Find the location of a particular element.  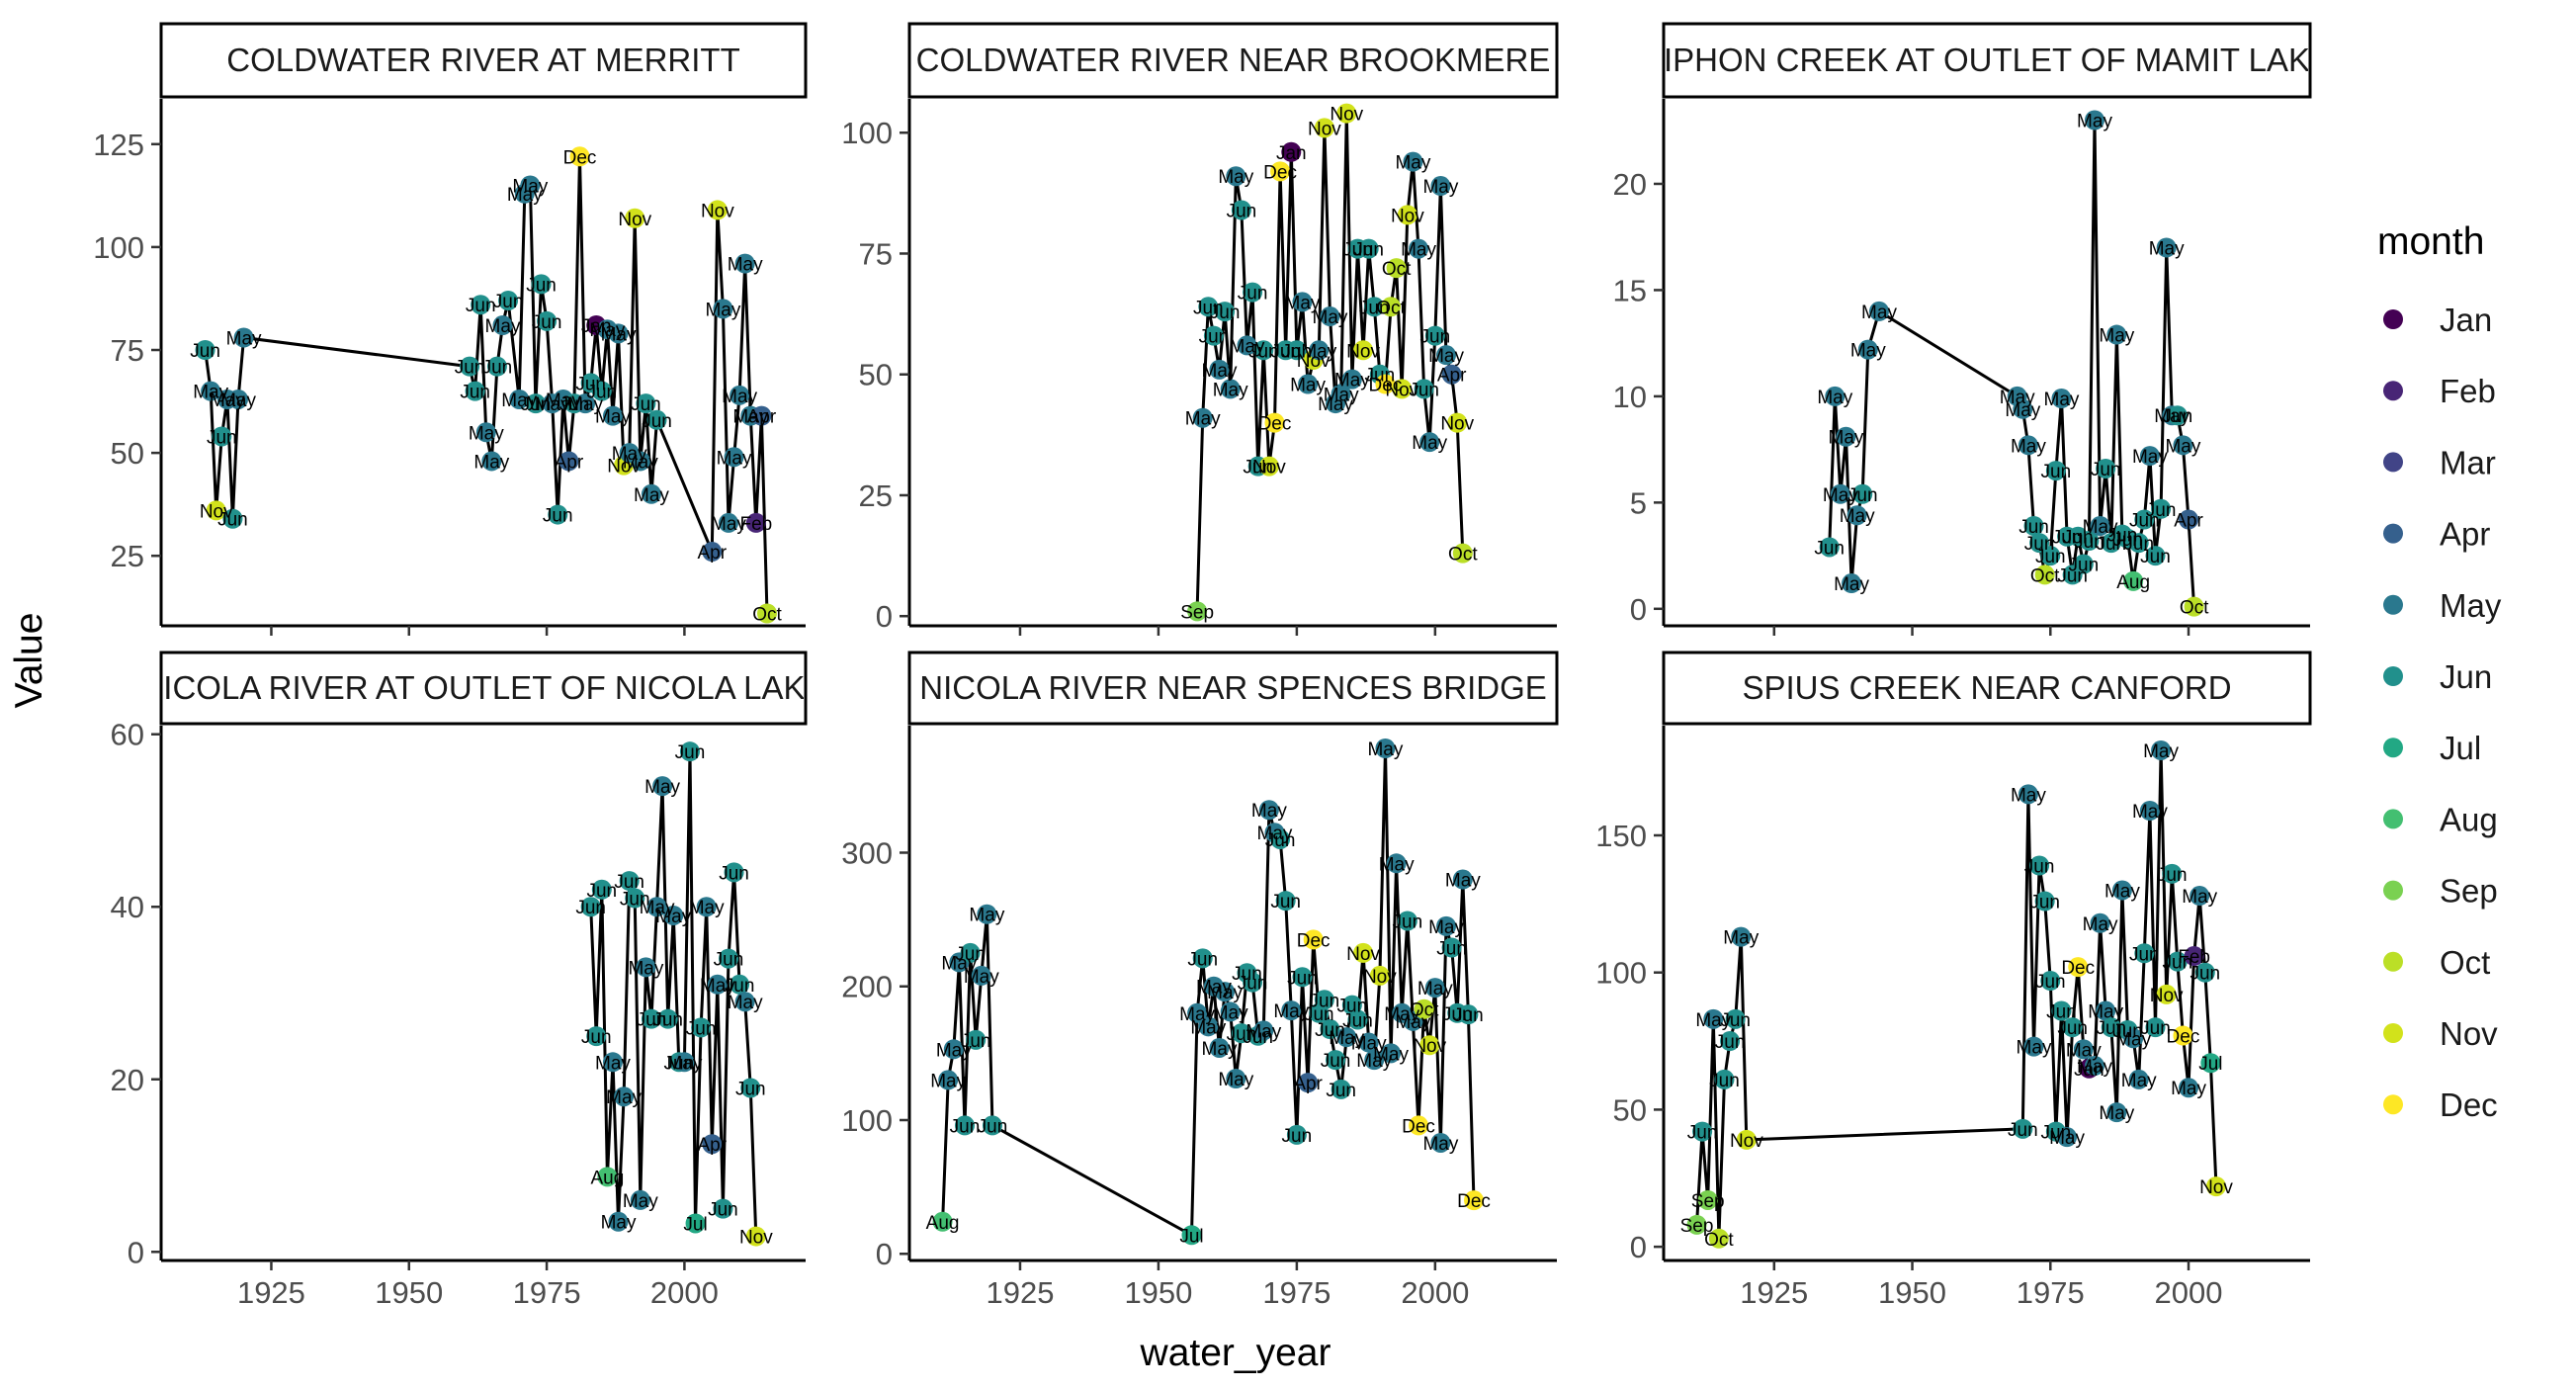

legend-title: month is located at coordinates (2430, 242).